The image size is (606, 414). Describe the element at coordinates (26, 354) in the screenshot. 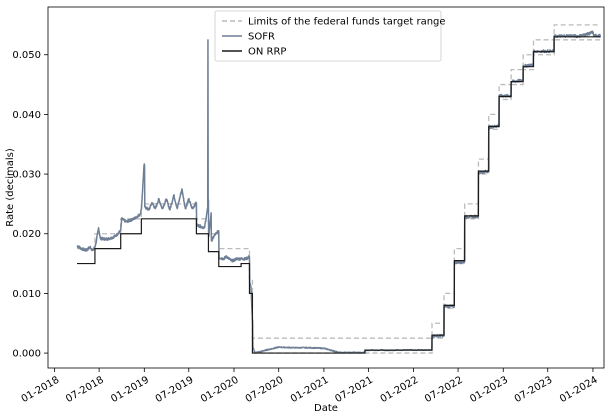

I see `y-tick-label: 0.000` at that location.